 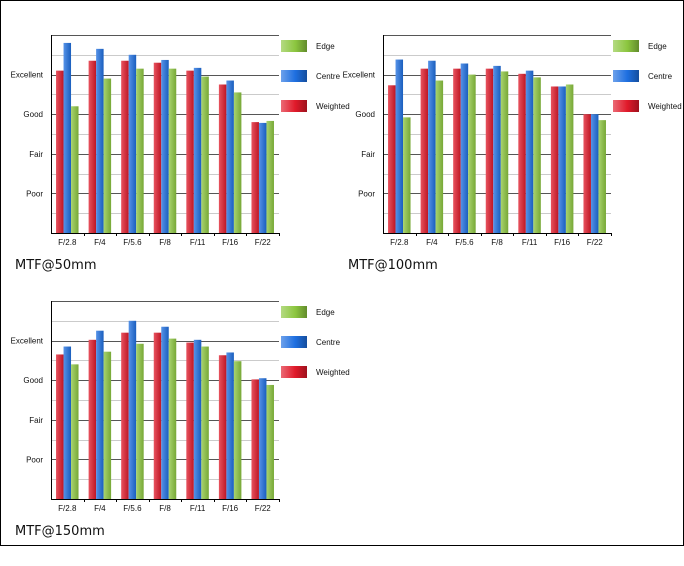 I want to click on chart-caption: MTF@150mm, so click(x=60, y=531).